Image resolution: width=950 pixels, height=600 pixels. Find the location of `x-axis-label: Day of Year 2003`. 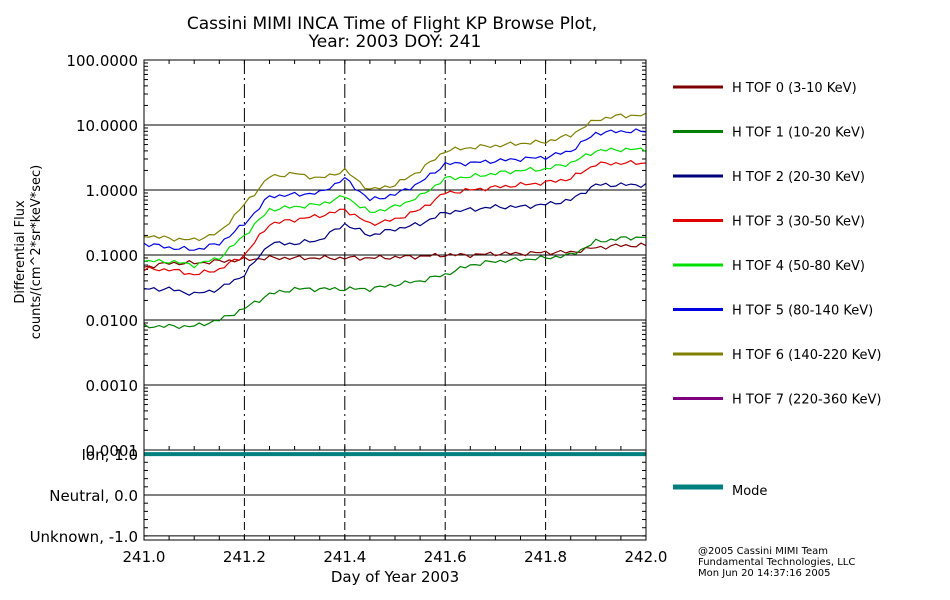

x-axis-label: Day of Year 2003 is located at coordinates (395, 577).